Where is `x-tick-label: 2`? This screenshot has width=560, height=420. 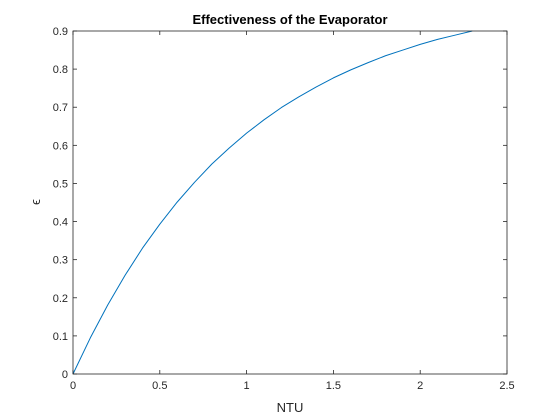
x-tick-label: 2 is located at coordinates (420, 386).